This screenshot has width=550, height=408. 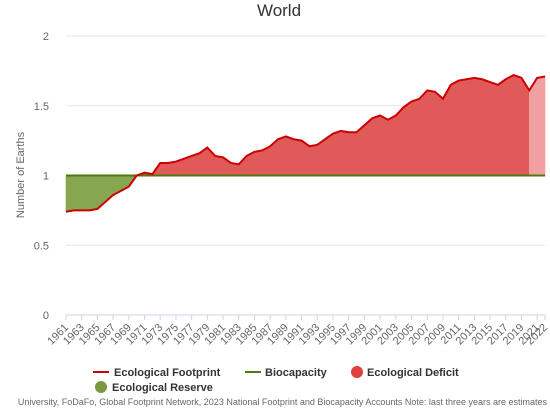 I want to click on legend-item-biocapacity: Biocapacity, so click(x=286, y=373).